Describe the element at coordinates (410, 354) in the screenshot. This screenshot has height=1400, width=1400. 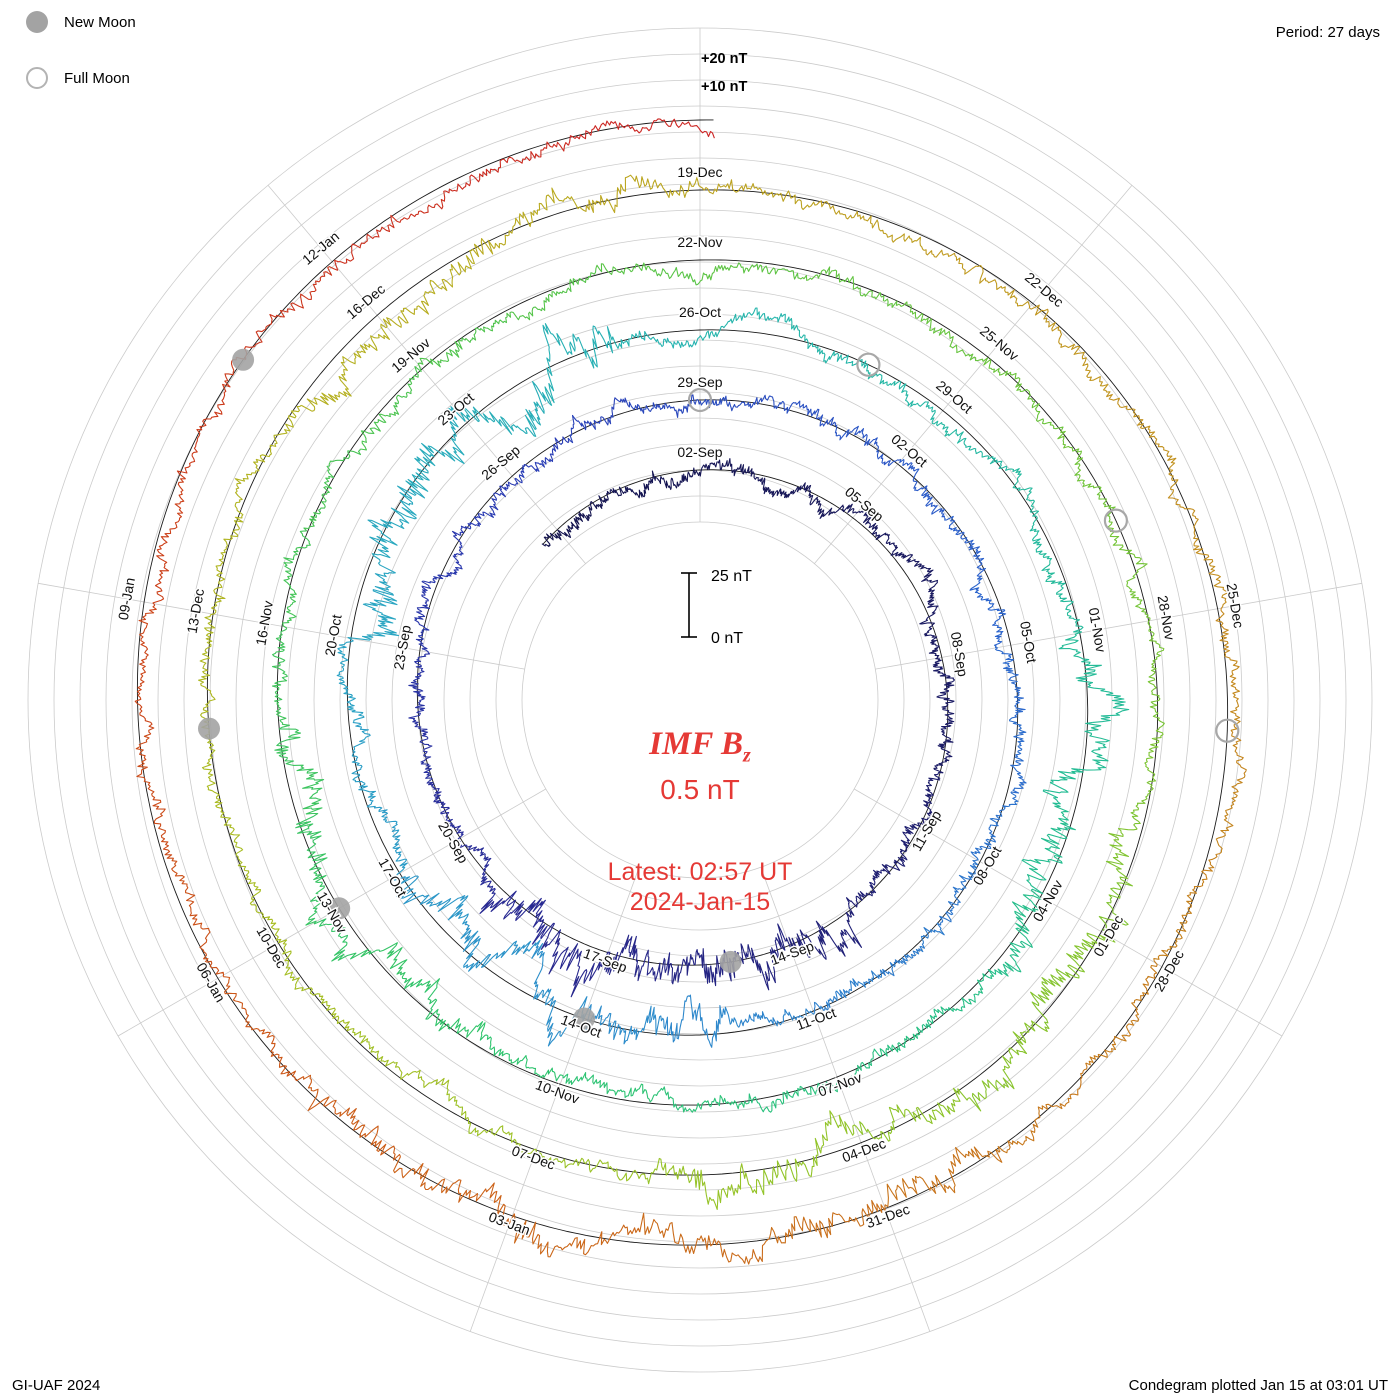
I see `date-label: 19-Nov` at that location.